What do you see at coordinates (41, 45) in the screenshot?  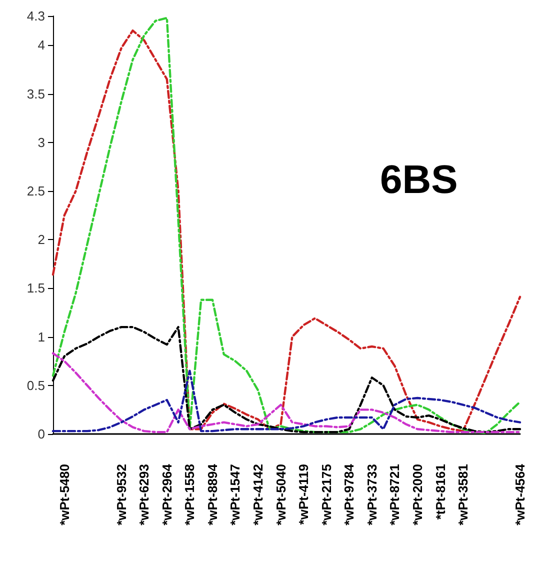 I see `y-tick-label: 4` at bounding box center [41, 45].